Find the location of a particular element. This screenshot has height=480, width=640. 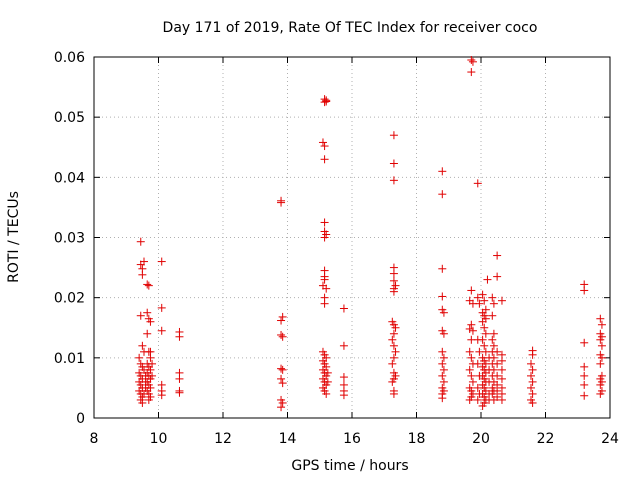

x-tick-label: 14 is located at coordinates (288, 439).